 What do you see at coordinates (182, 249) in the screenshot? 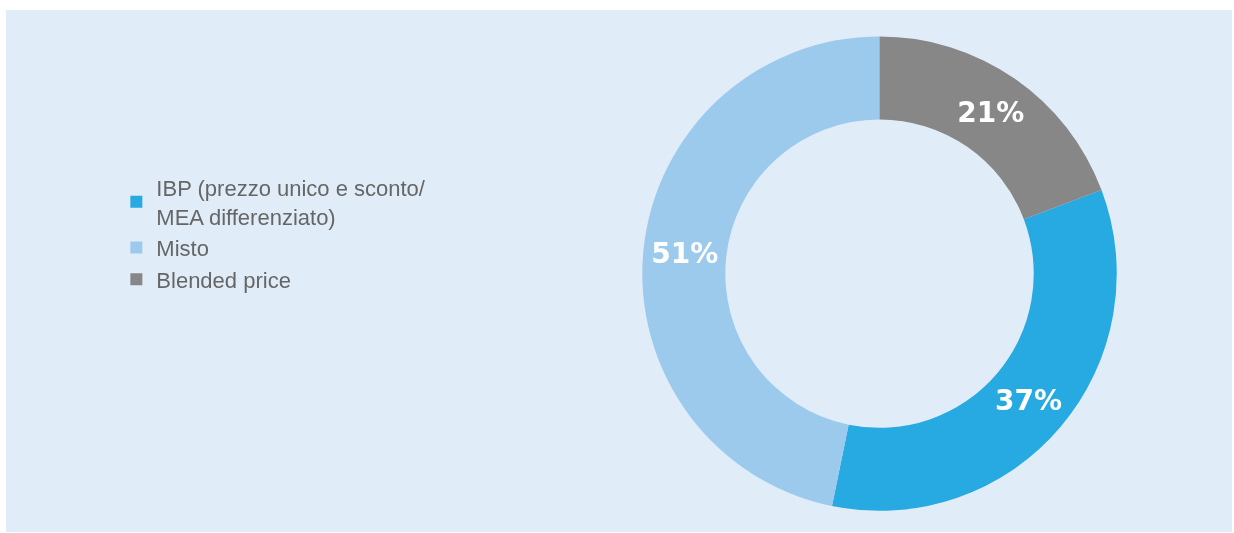
I see `legend-label: Misto` at bounding box center [182, 249].